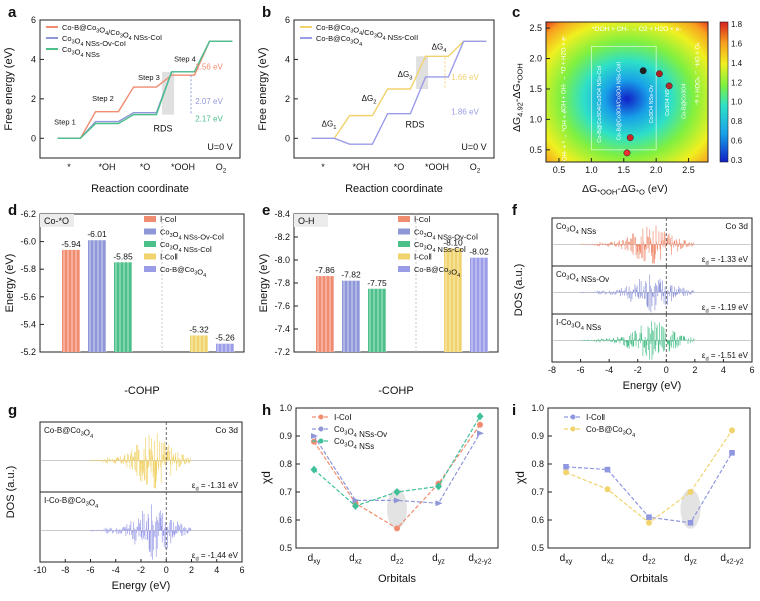  Describe the element at coordinates (177, 269) in the screenshot. I see `d-legend-entry-part: Co-B@Co` at that location.